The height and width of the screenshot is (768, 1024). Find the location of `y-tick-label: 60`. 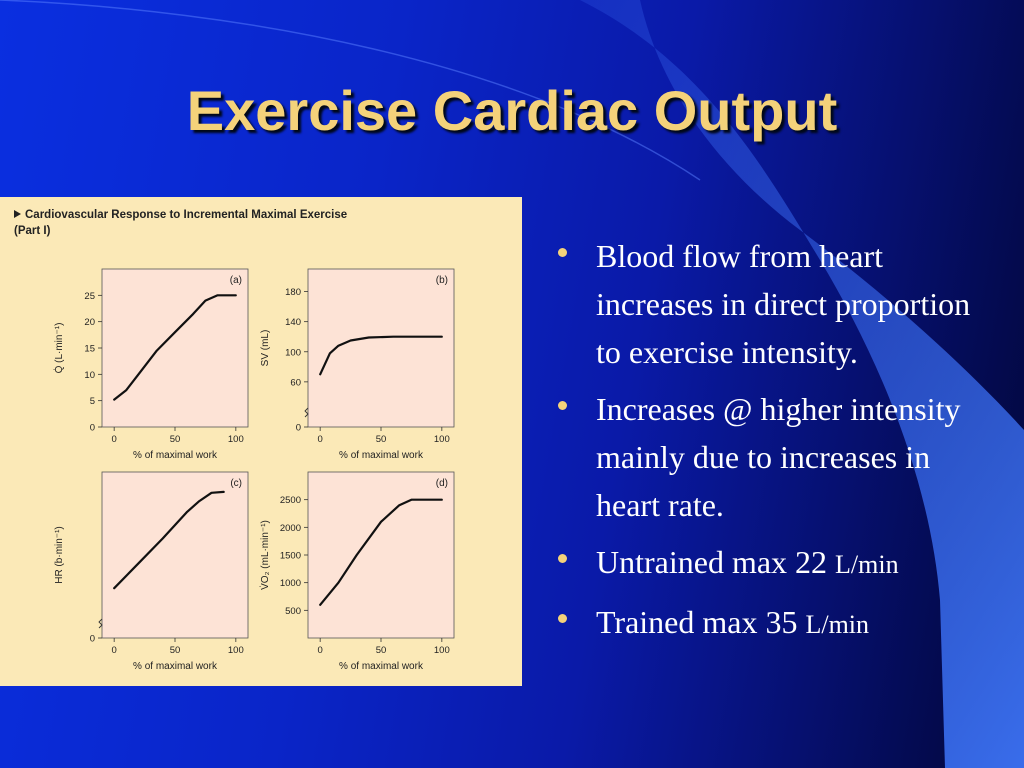

y-tick-label: 60 is located at coordinates (295, 382).